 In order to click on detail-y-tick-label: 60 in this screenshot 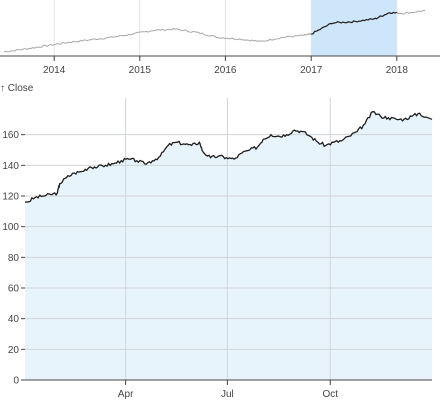, I will do `click(14, 289)`.